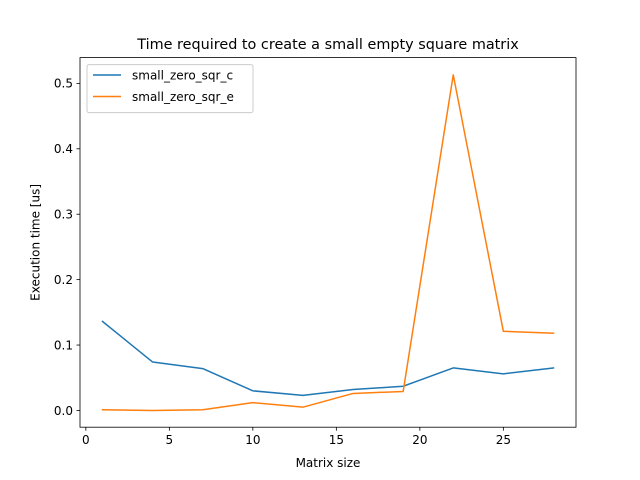  What do you see at coordinates (419, 440) in the screenshot?
I see `x-tick-label: 20` at bounding box center [419, 440].